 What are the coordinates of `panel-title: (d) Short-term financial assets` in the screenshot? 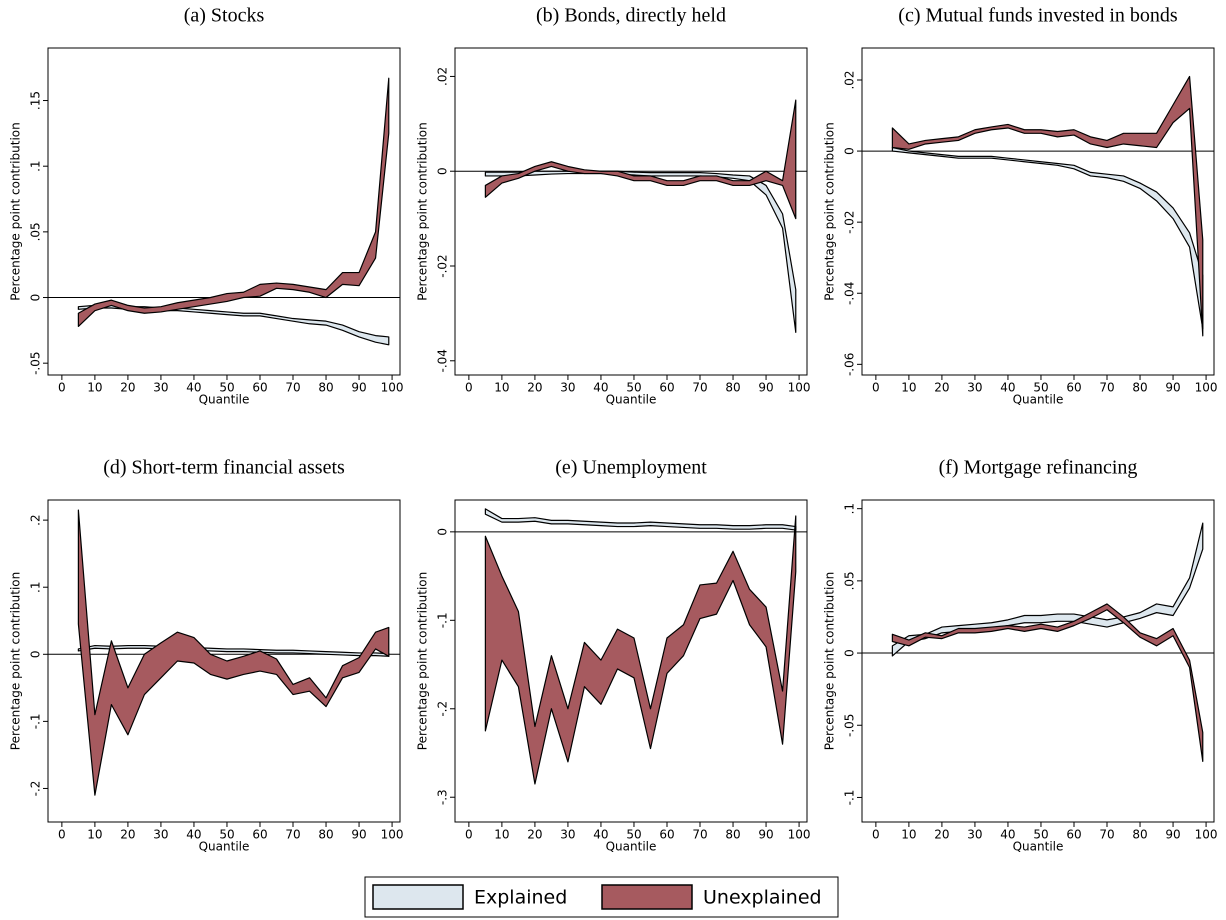 It's located at (224, 468).